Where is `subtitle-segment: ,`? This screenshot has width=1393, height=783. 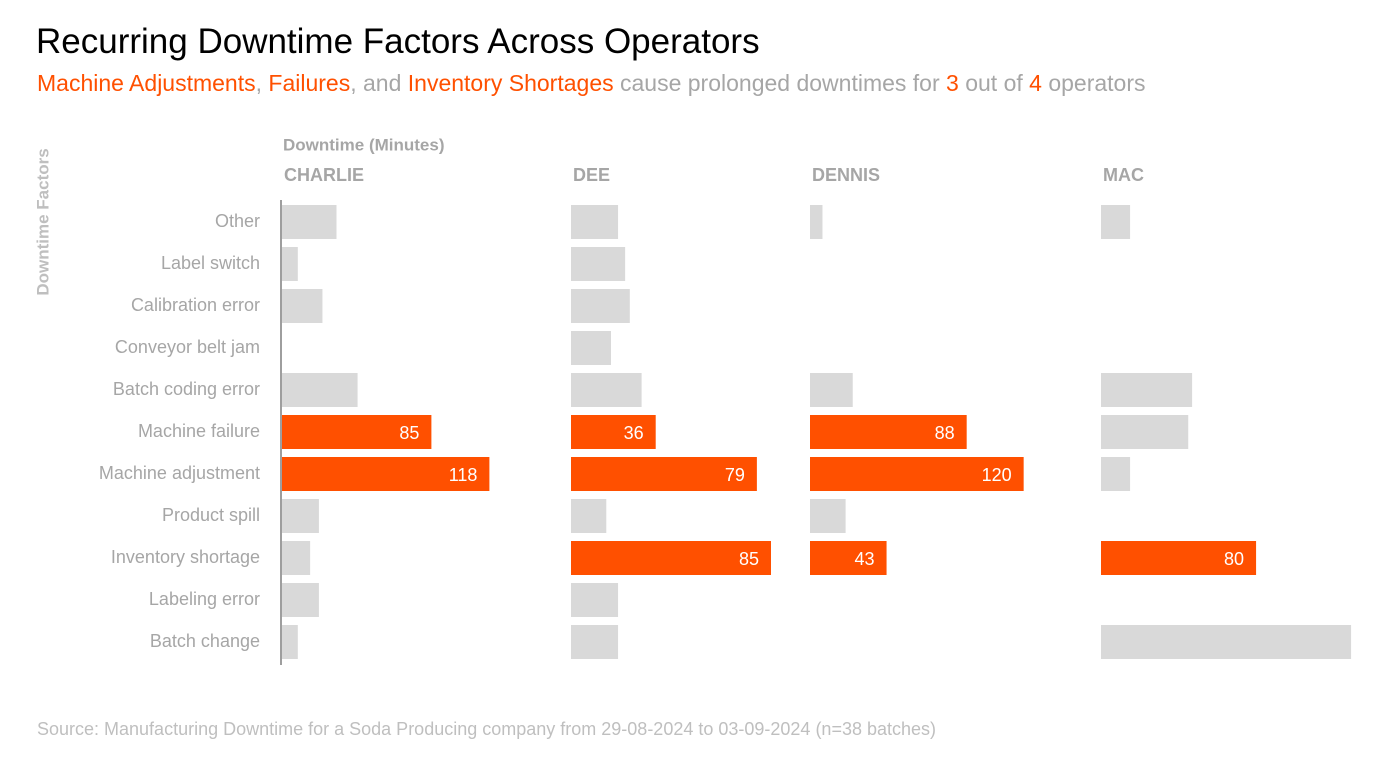
subtitle-segment: , is located at coordinates (262, 83).